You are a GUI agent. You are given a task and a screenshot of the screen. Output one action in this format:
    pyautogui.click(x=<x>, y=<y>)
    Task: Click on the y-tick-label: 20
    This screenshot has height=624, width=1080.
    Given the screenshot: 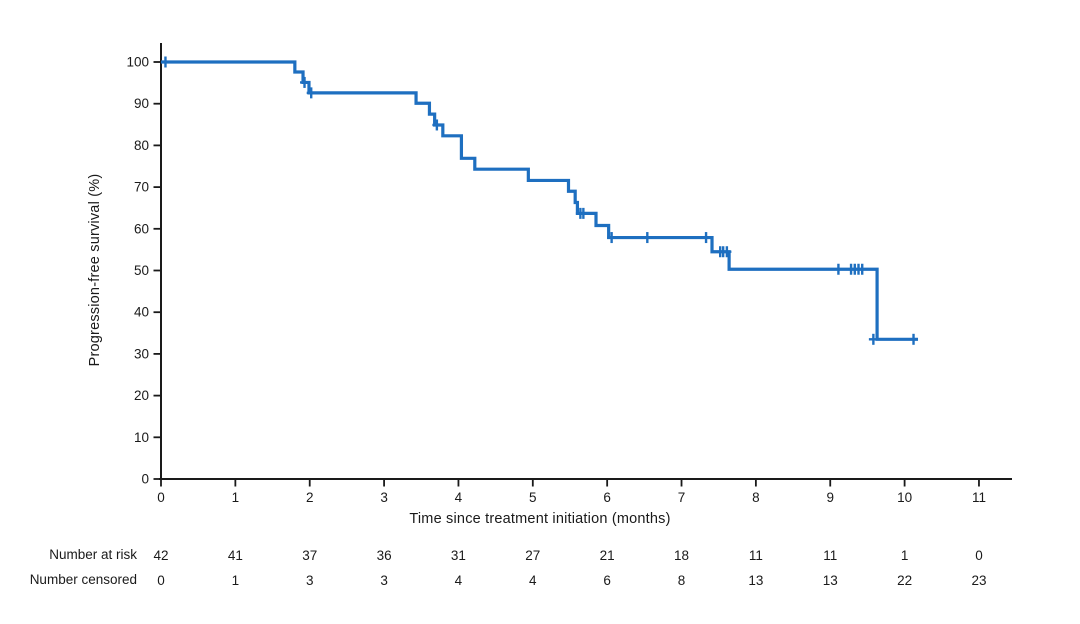 What is the action you would take?
    pyautogui.click(x=141, y=395)
    